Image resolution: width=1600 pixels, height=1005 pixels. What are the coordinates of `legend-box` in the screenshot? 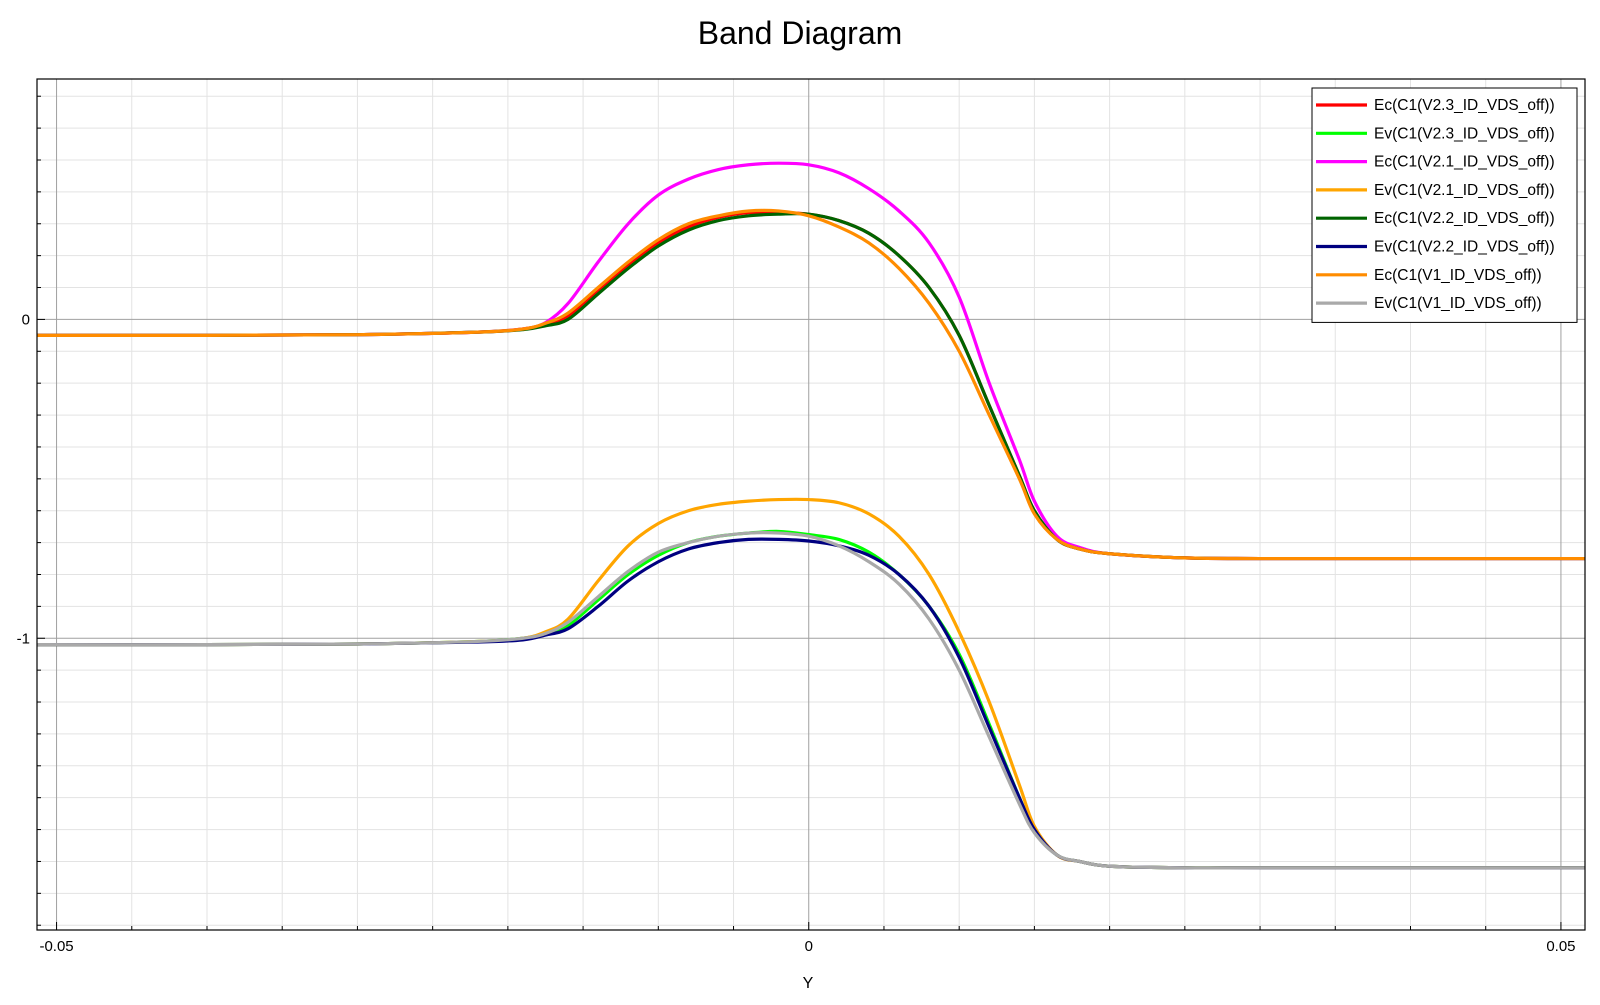 It's located at (1444, 205).